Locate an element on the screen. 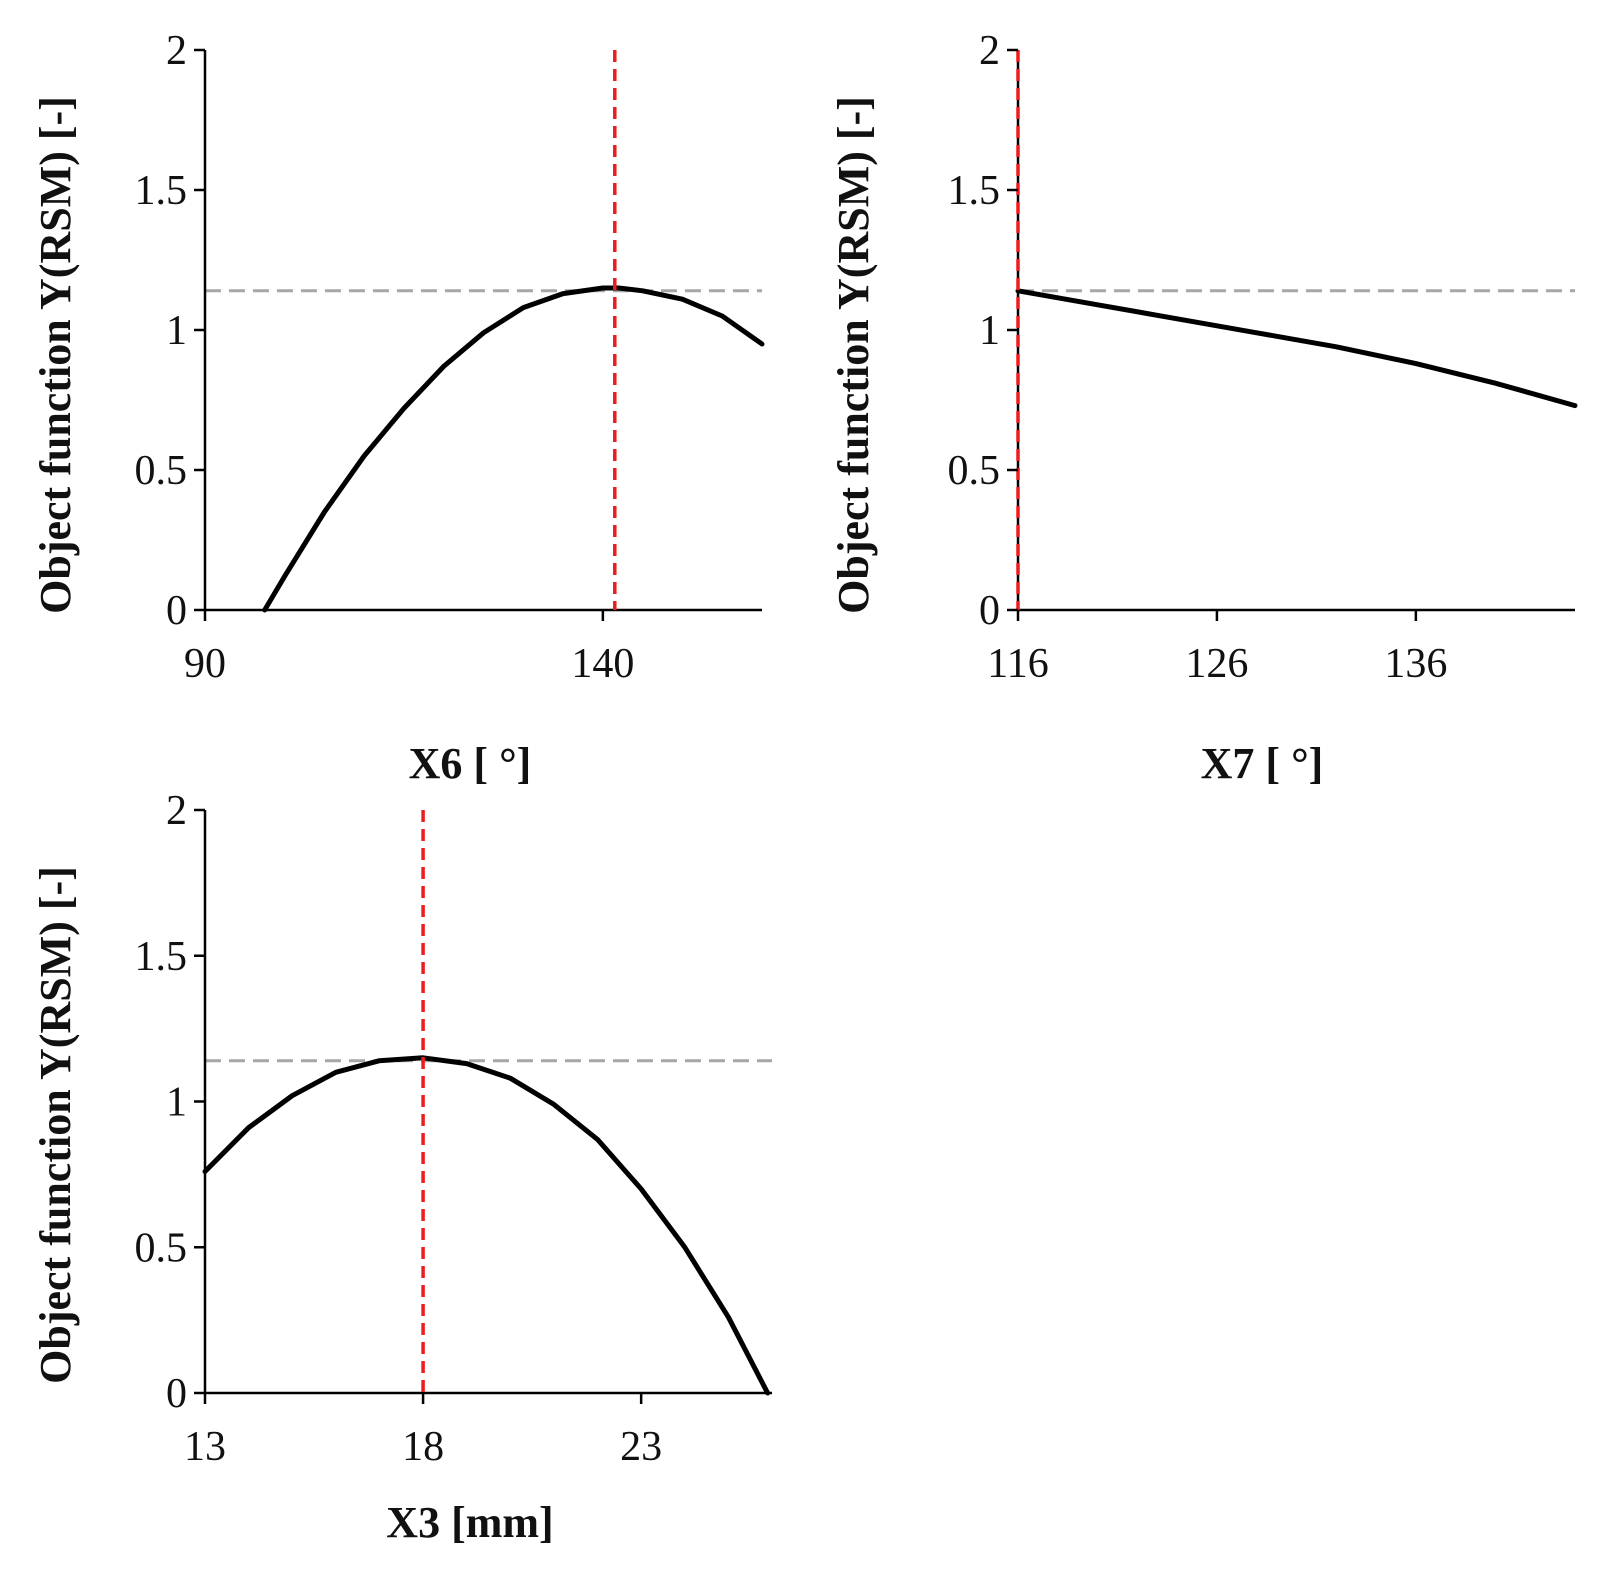 This screenshot has height=1582, width=1599. y-tick-label-x7-3: 1.5 is located at coordinates (974, 191).